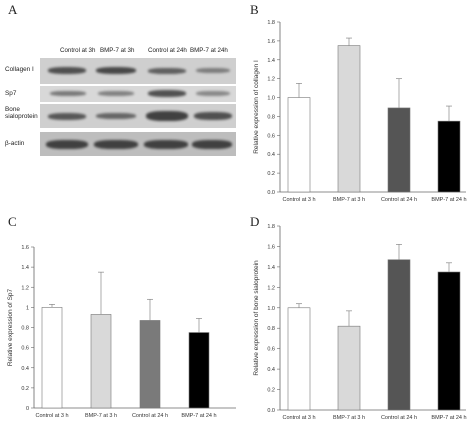 The height and width of the screenshot is (428, 474). I want to click on lane-label-bmp7-24h: BMP-7 at 24h, so click(209, 50).